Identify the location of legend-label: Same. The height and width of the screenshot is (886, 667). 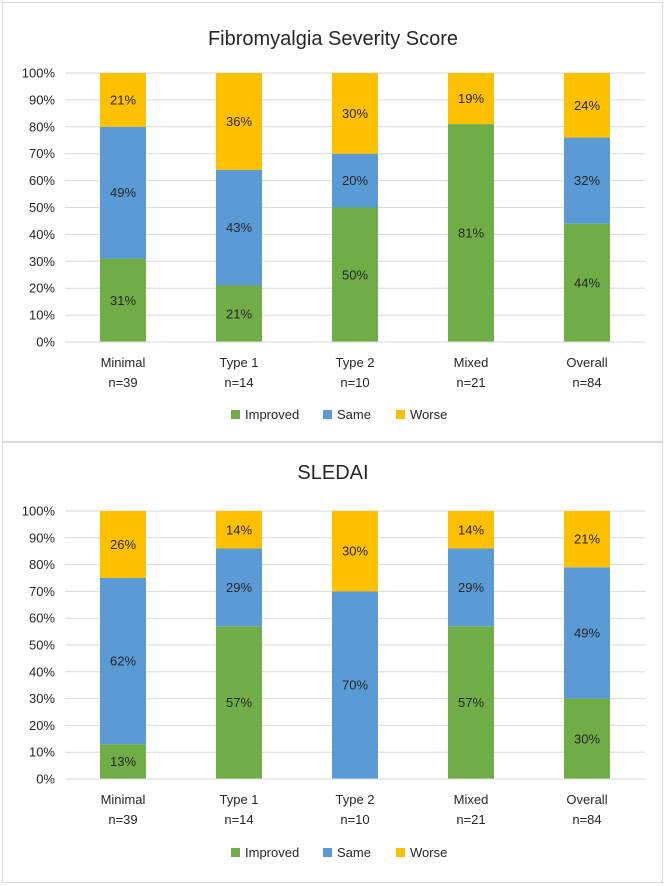
(354, 852).